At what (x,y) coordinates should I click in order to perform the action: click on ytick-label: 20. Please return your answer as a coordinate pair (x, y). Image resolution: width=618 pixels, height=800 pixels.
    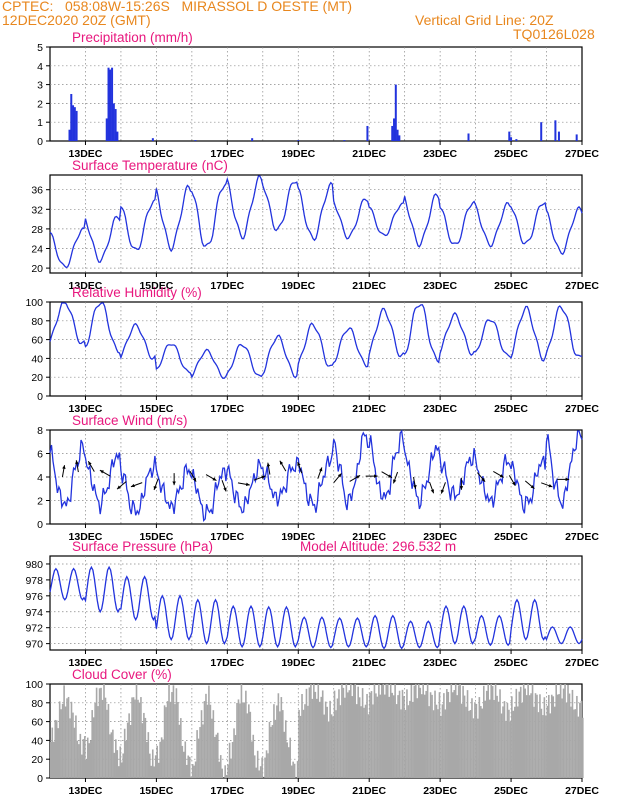
    Looking at the image, I should click on (37, 760).